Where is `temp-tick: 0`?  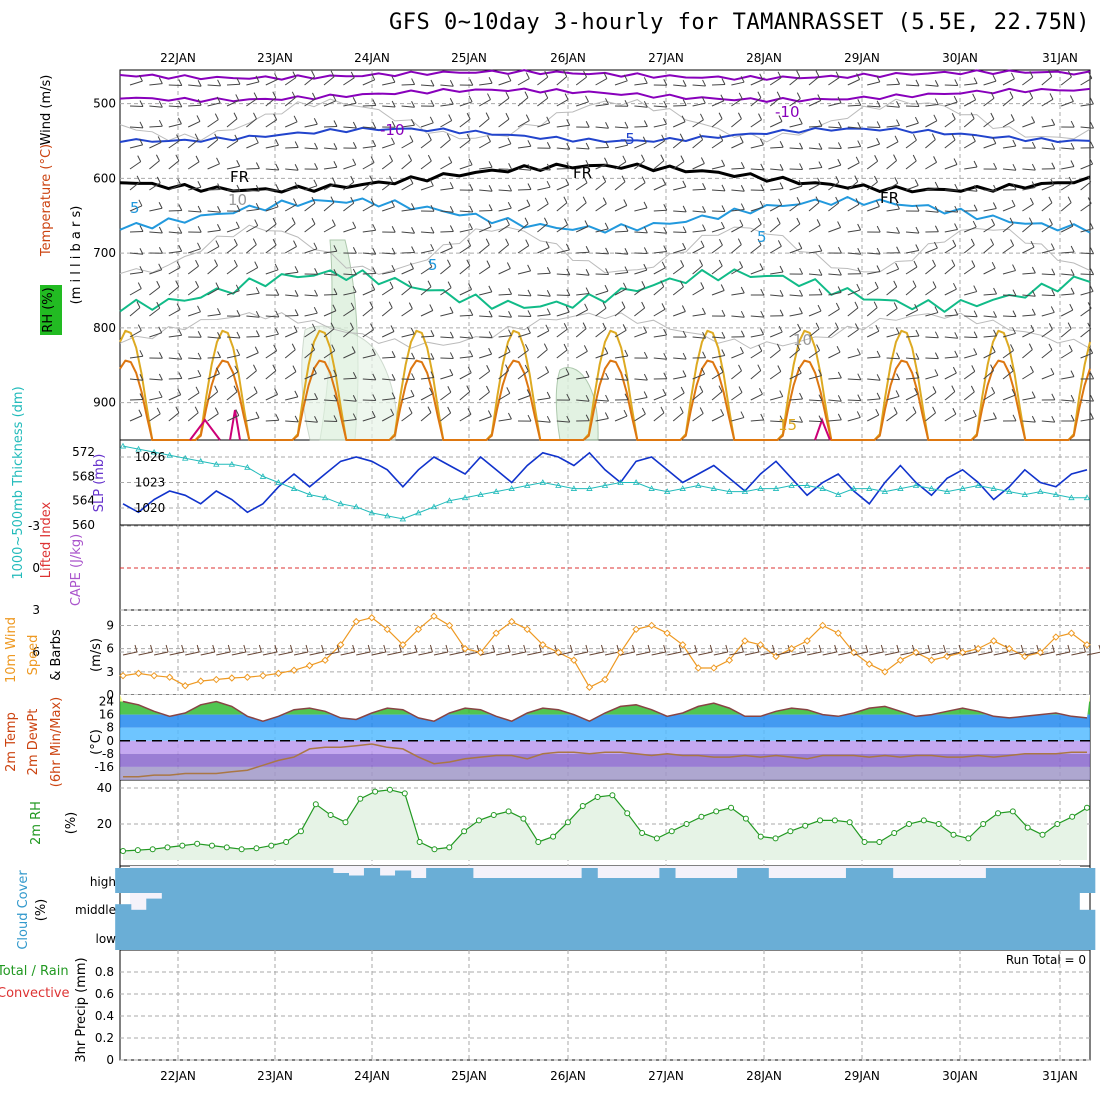
temp-tick: 0 is located at coordinates (110, 741).